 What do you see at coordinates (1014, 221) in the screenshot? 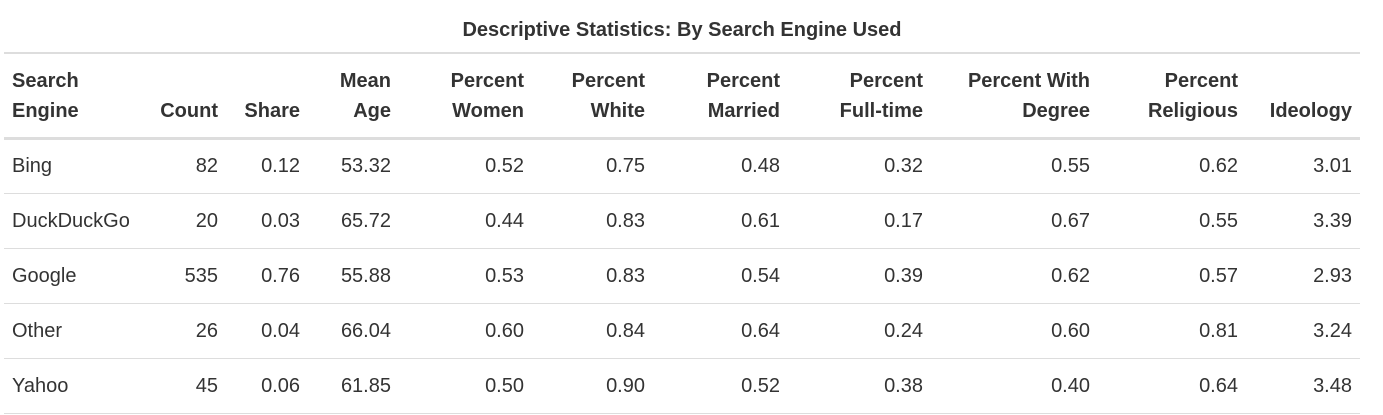
I see `cell-percent-with-degree: 0.67` at bounding box center [1014, 221].